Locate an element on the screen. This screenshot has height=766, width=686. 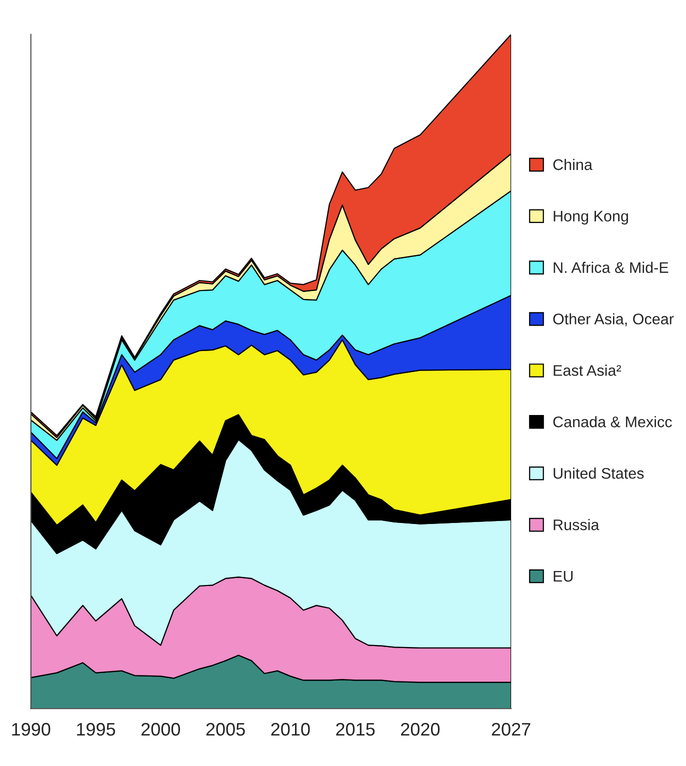
legend-label: EU is located at coordinates (563, 576).